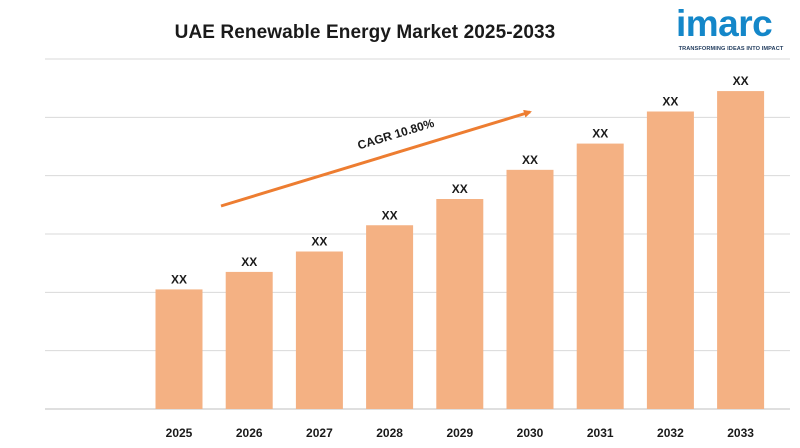  Describe the element at coordinates (600, 433) in the screenshot. I see `x-tick-2031: 2031` at that location.